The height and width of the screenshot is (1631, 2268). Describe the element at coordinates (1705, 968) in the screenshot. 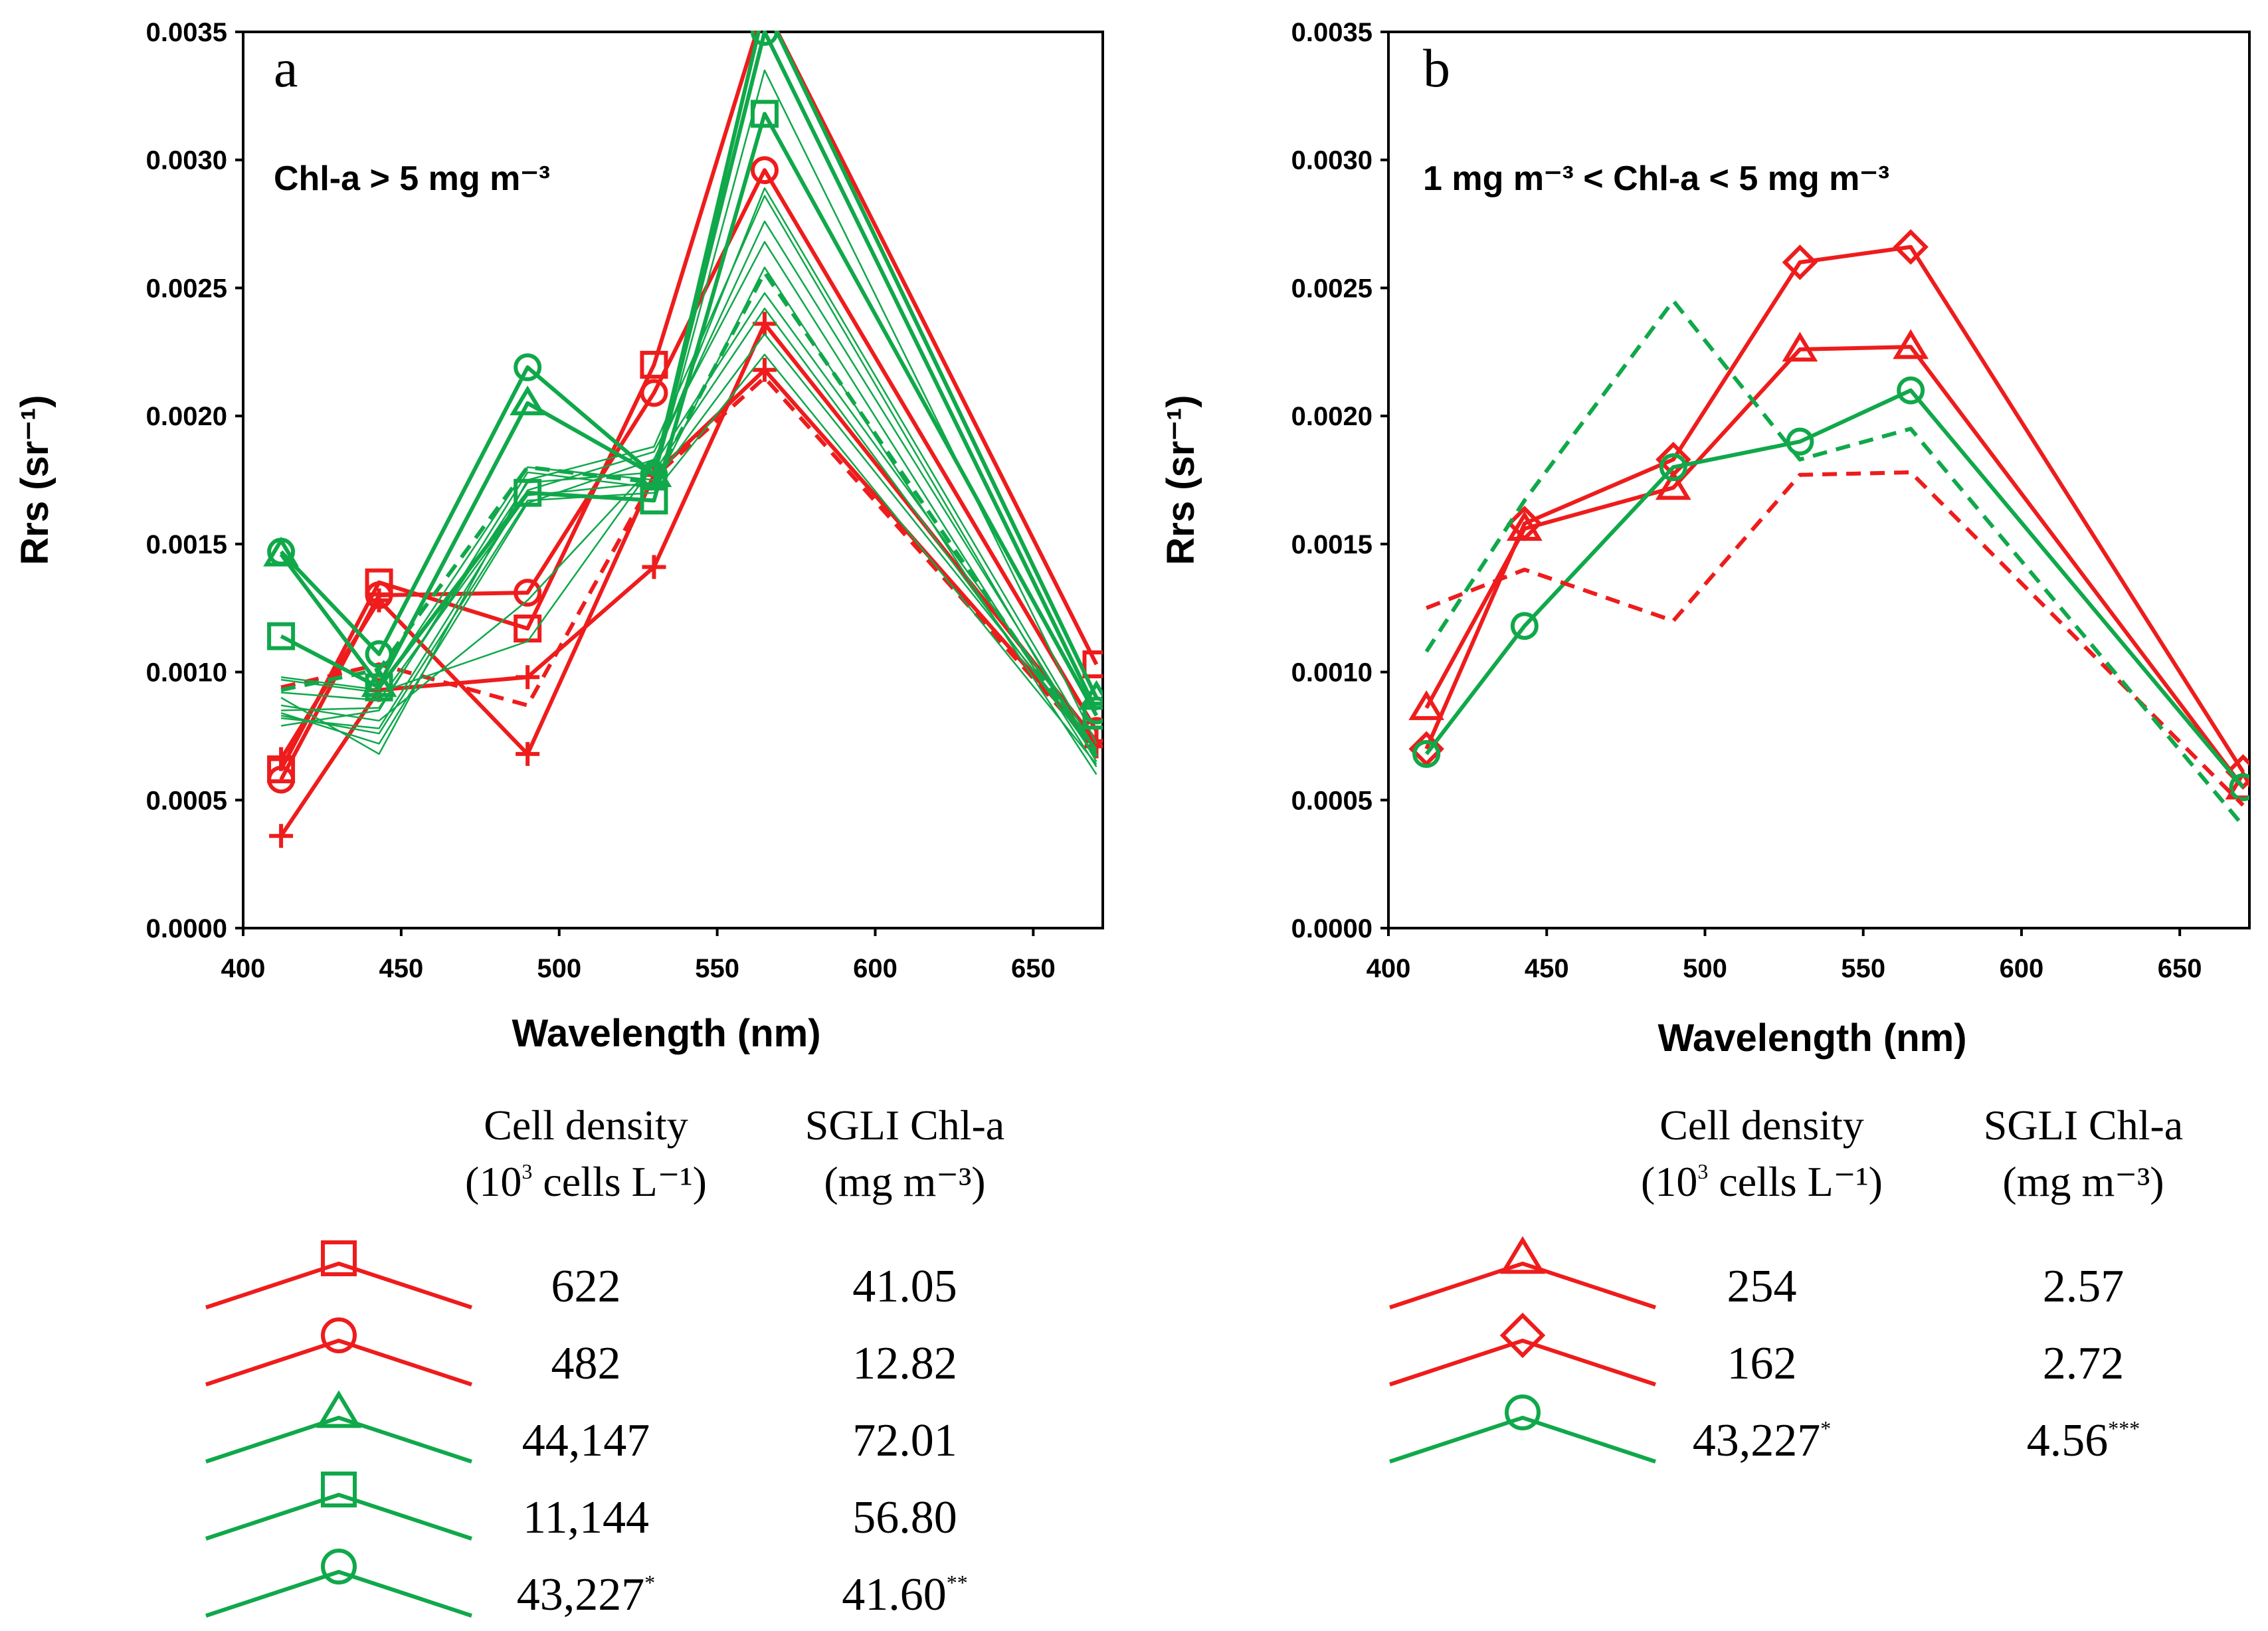

I see `x-tick-label: 500` at that location.